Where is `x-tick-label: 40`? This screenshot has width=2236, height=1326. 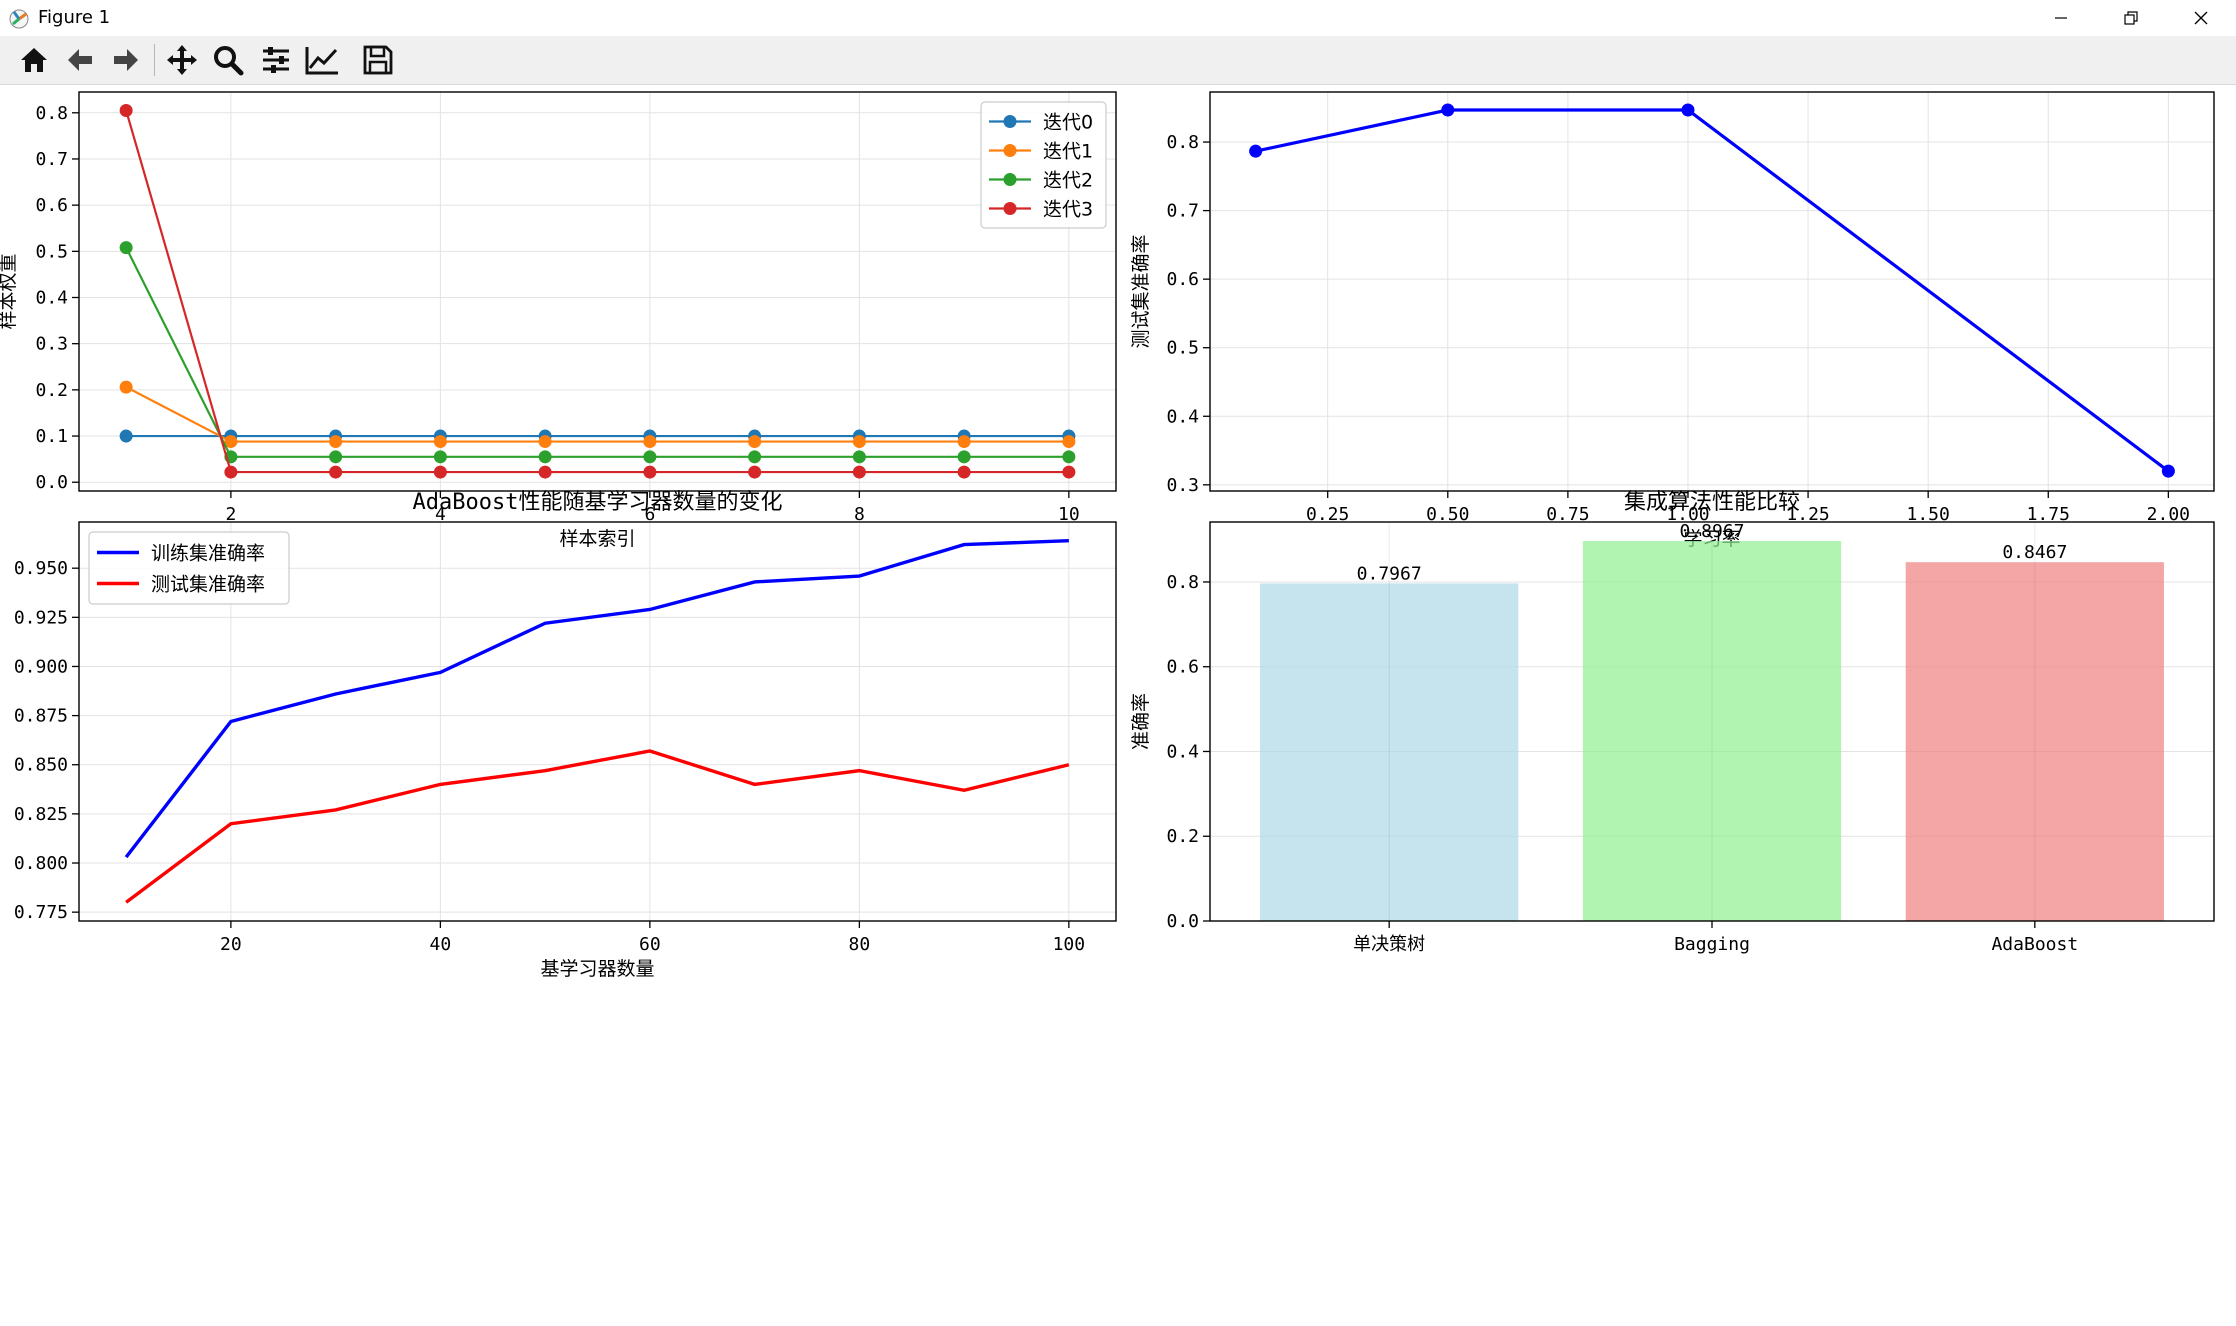 x-tick-label: 40 is located at coordinates (441, 944).